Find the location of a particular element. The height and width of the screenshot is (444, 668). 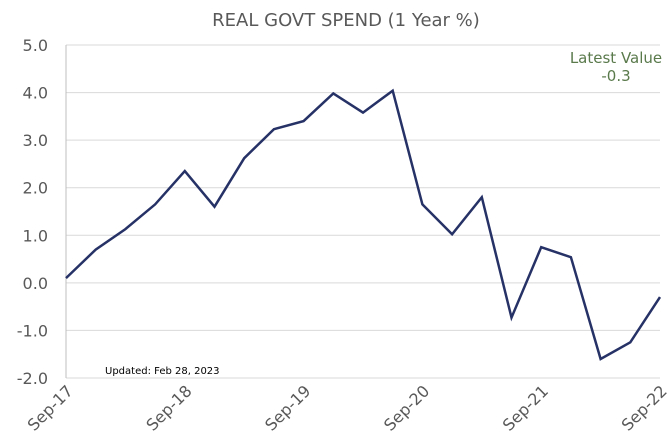

y-tick-label: 4.0 is located at coordinates (35, 93).